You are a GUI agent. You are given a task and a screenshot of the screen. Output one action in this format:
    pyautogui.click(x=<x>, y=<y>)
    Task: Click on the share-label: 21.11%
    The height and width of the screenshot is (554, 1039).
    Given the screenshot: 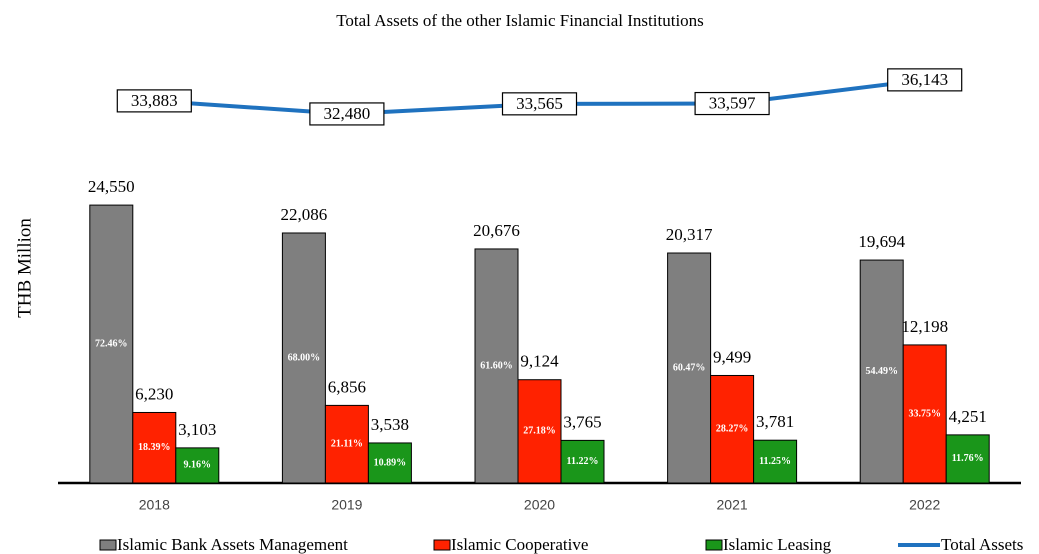 What is the action you would take?
    pyautogui.click(x=347, y=443)
    